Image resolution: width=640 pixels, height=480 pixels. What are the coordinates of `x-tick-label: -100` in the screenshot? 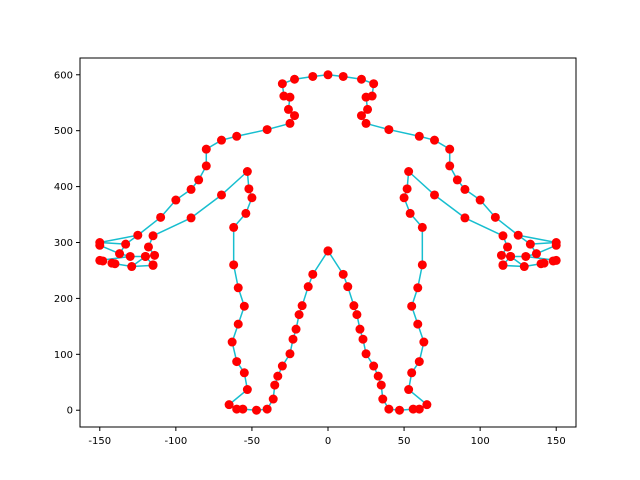 It's located at (176, 441).